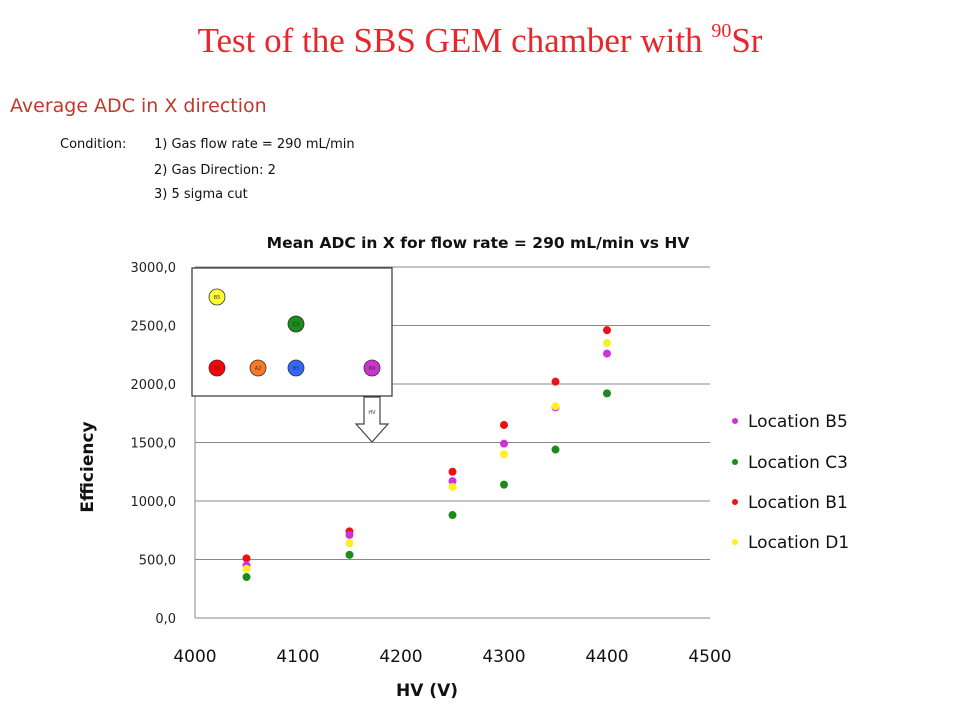 The image size is (960, 720). Describe the element at coordinates (215, 170) in the screenshot. I see `condition-item-2: 2) Gas Direction: 2` at that location.